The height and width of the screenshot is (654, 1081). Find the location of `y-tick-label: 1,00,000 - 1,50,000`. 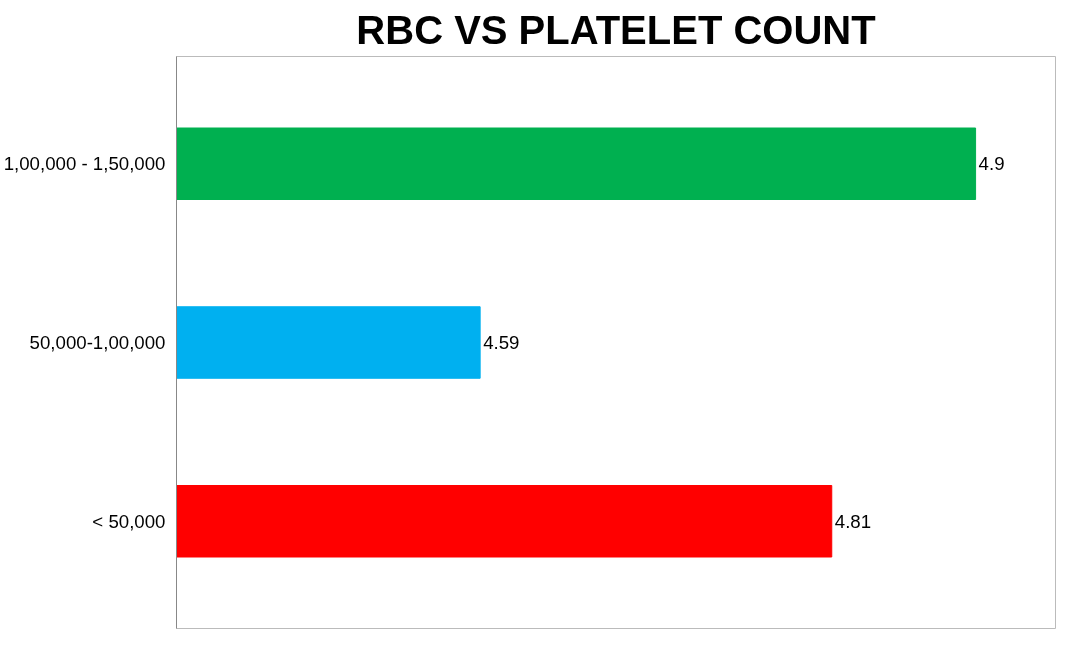

y-tick-label: 1,00,000 - 1,50,000 is located at coordinates (84, 164).